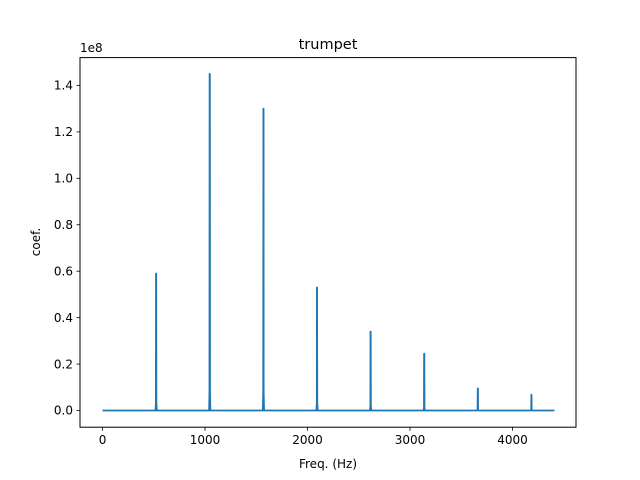  What do you see at coordinates (205, 440) in the screenshot?
I see `x-tick-label: 1000` at bounding box center [205, 440].